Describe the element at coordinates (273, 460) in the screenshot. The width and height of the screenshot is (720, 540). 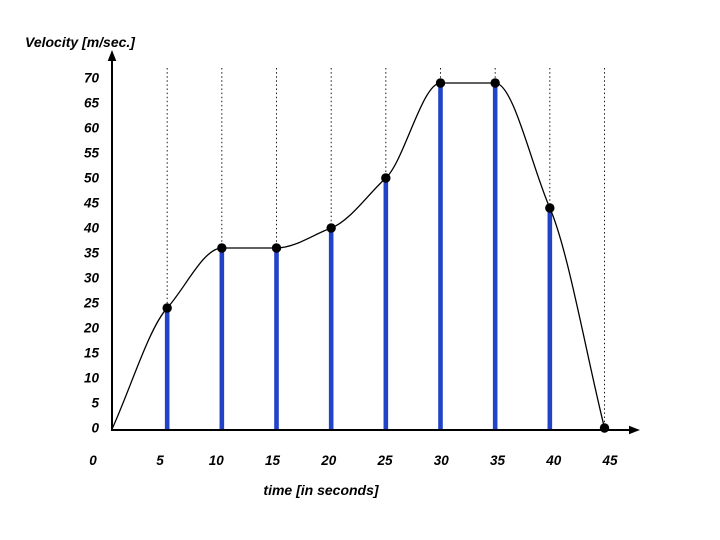
I see `x-tick-label: 15` at that location.